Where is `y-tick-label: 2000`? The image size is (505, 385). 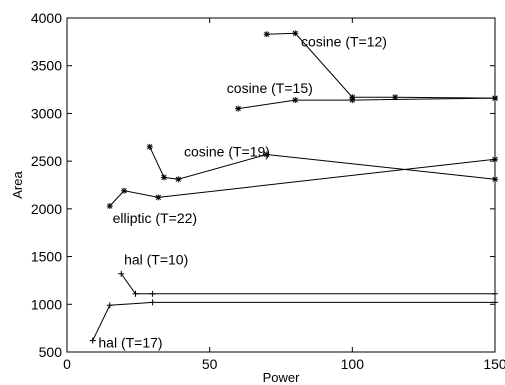
y-tick-label: 2000 is located at coordinates (46, 209).